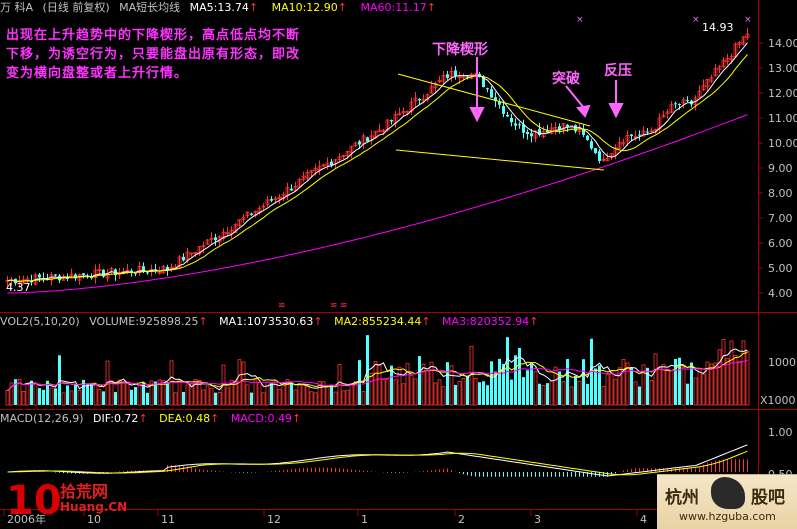  Describe the element at coordinates (580, 20) in the screenshot. I see `event-mark-icon: ×` at that location.